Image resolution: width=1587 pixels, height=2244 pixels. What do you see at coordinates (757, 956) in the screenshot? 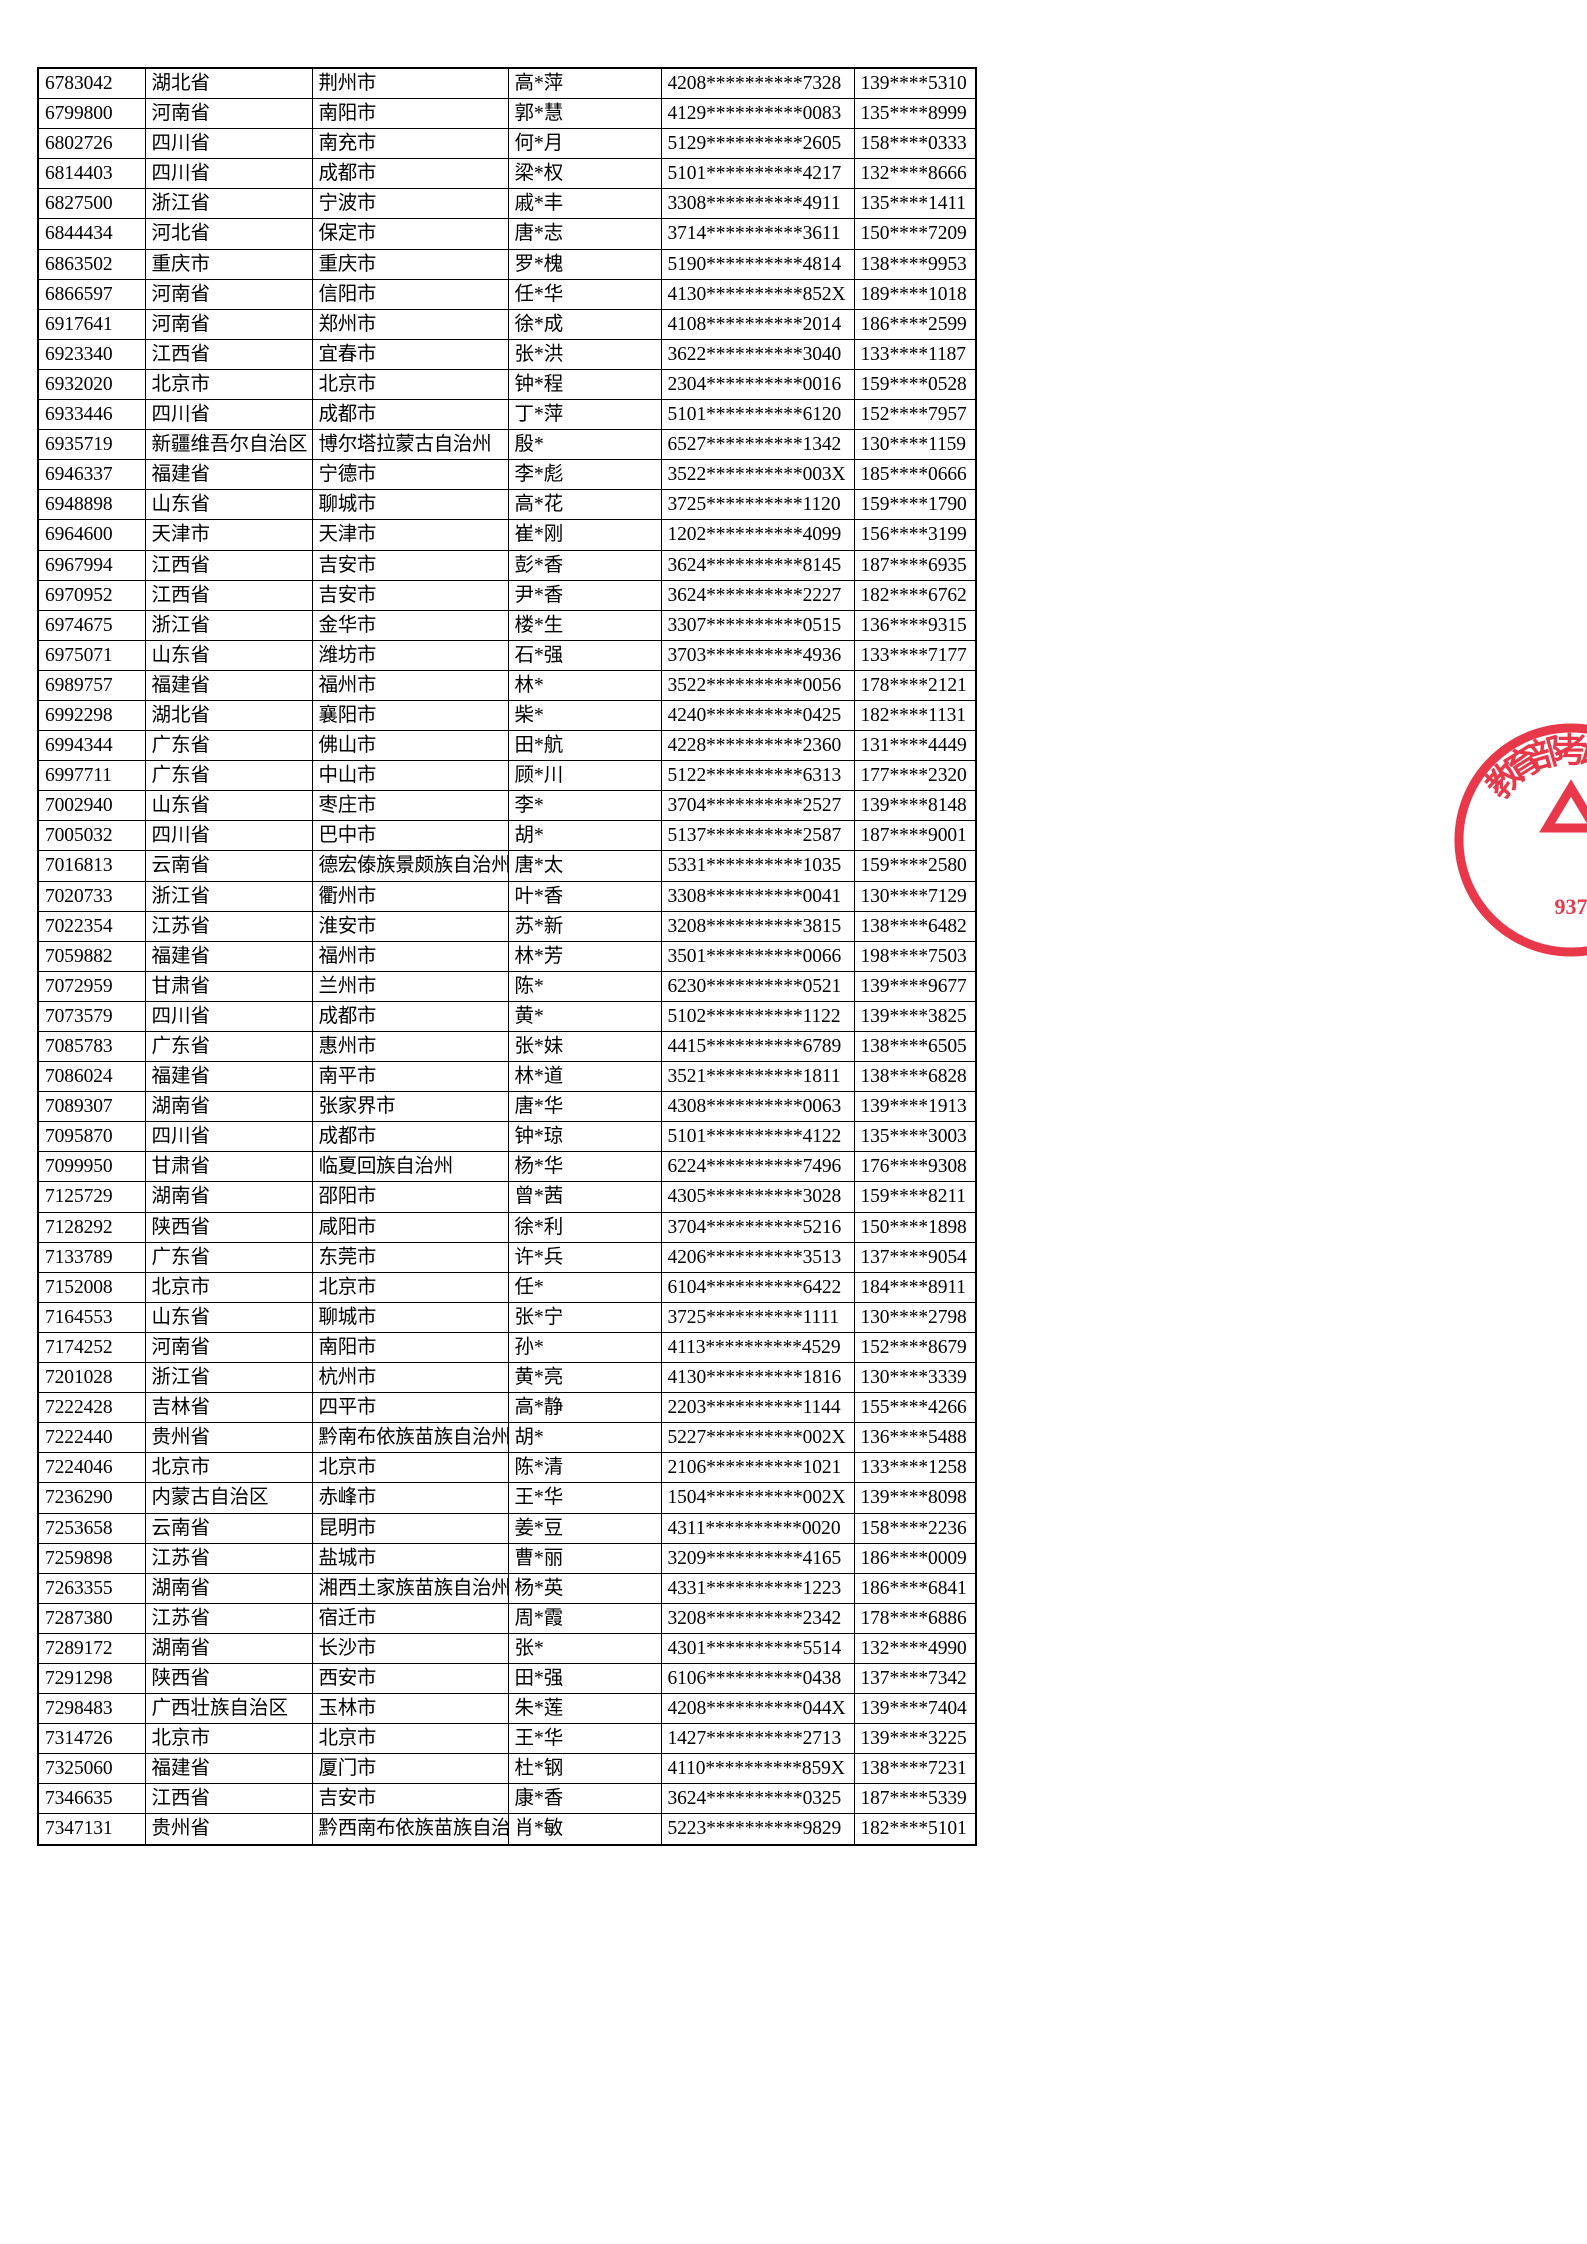
I see `cell-id-card-number: 3501**********0066` at bounding box center [757, 956].